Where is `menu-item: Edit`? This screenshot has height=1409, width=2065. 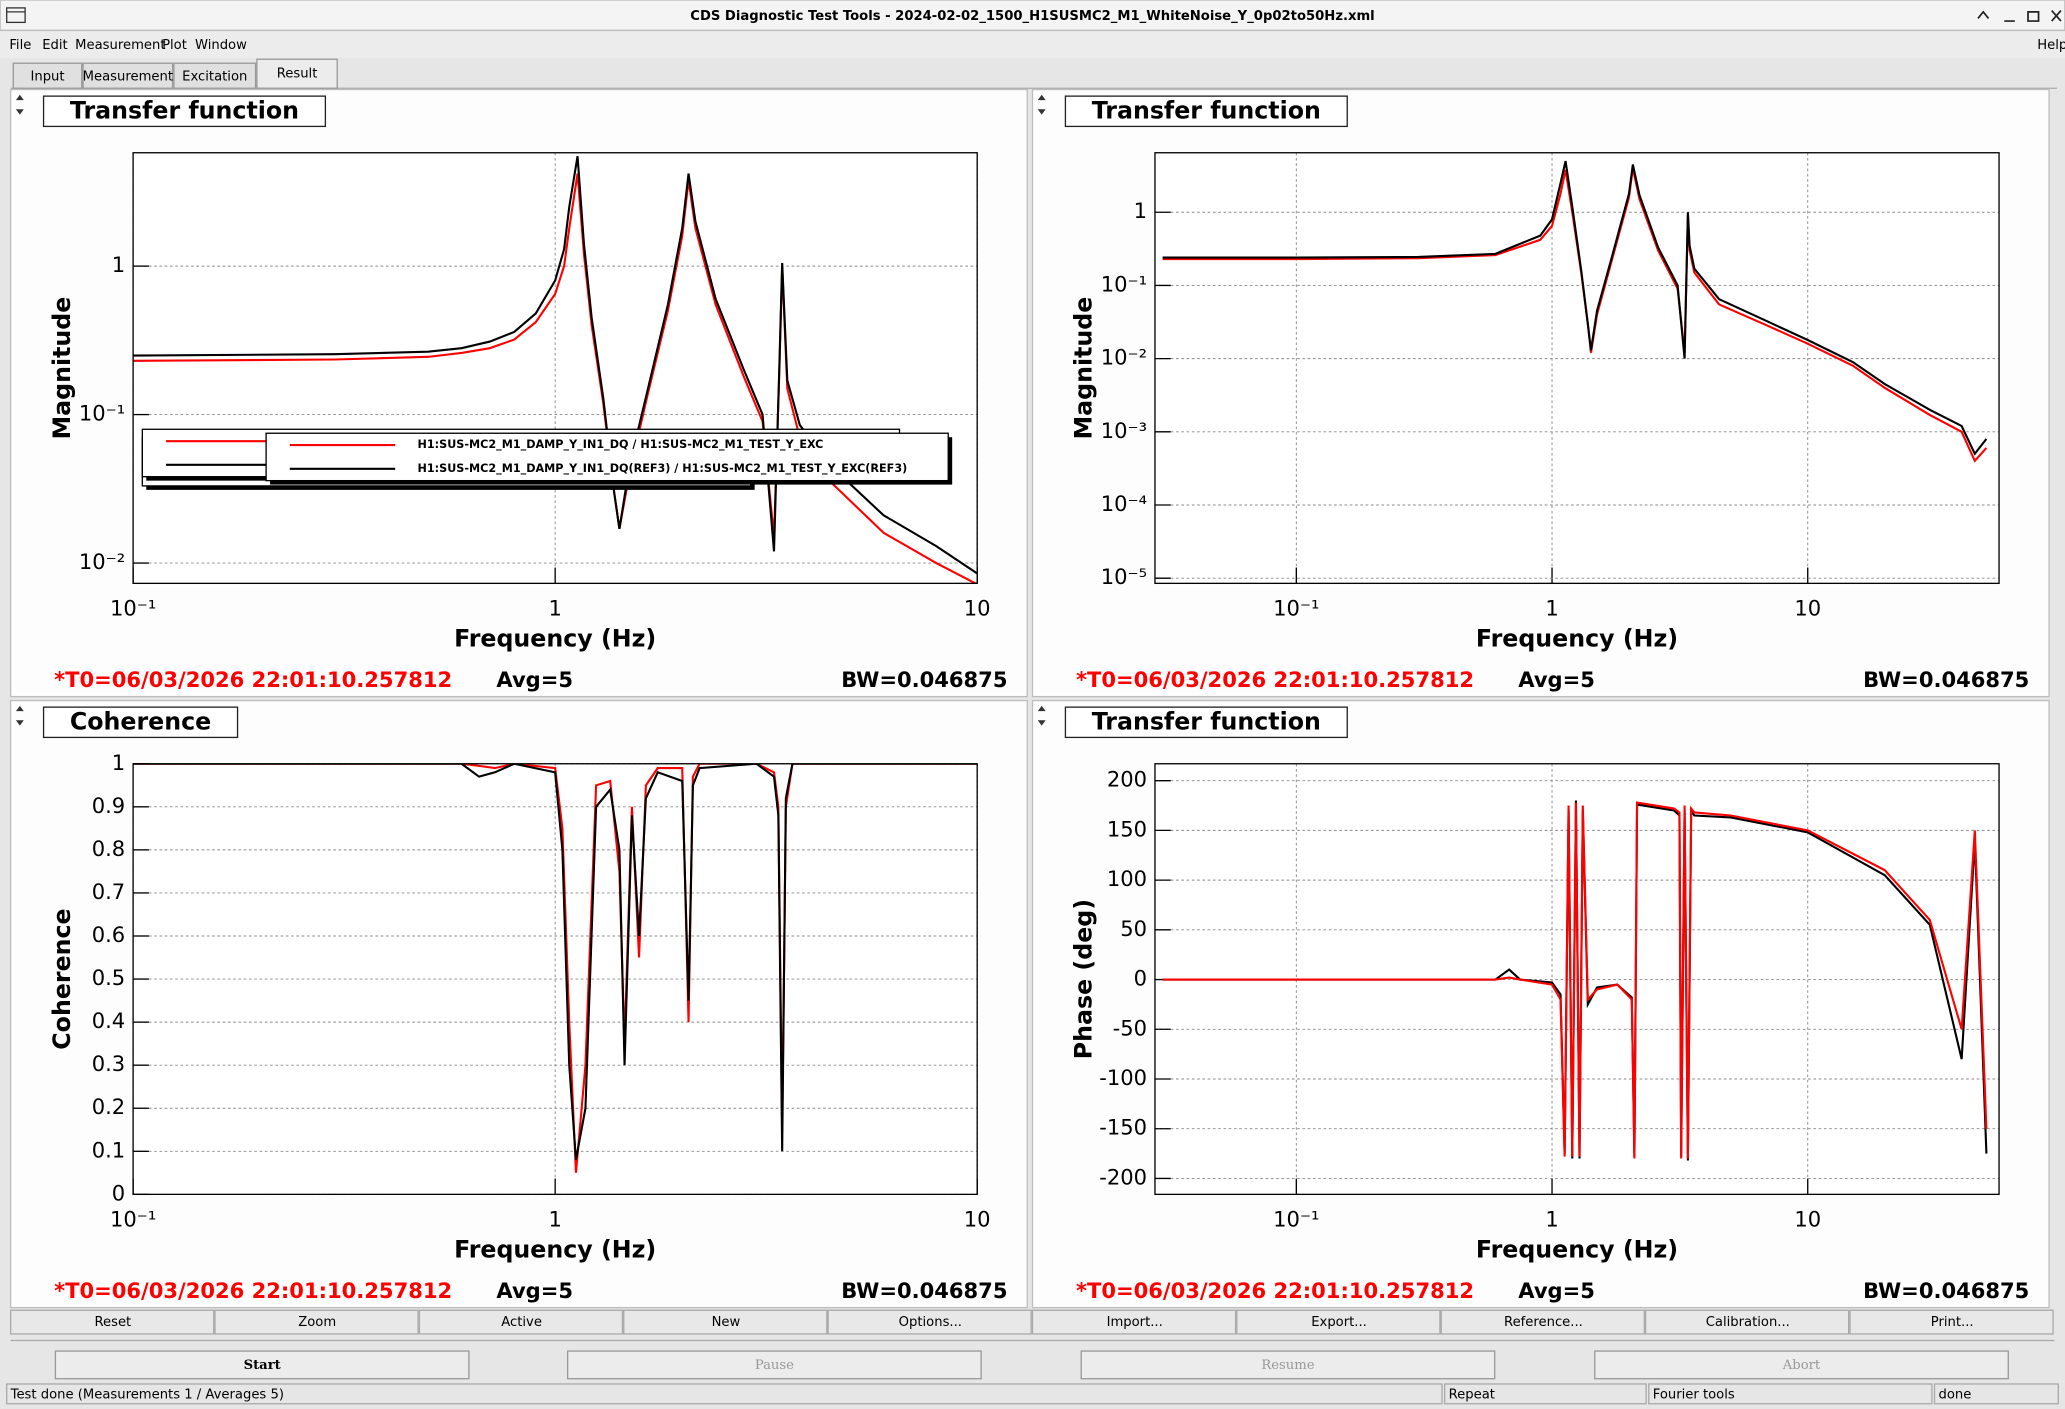 menu-item: Edit is located at coordinates (54, 45).